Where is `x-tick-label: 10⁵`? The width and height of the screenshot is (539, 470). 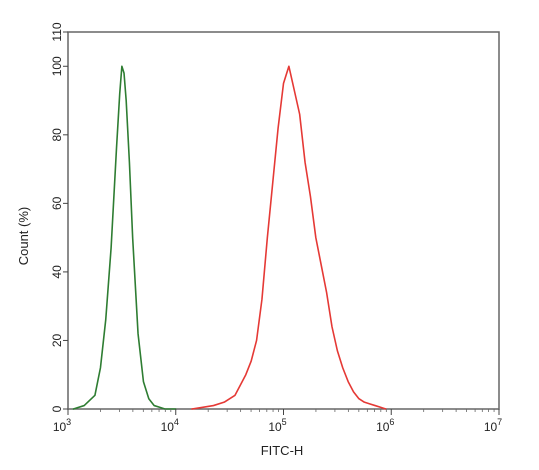 x-tick-label: 10⁵ is located at coordinates (277, 425).